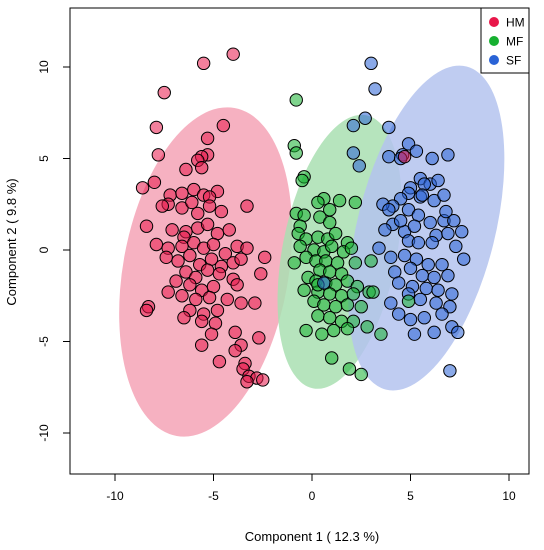  I want to click on x-axis: -10 -5 0 5 10, so click(311, 488).